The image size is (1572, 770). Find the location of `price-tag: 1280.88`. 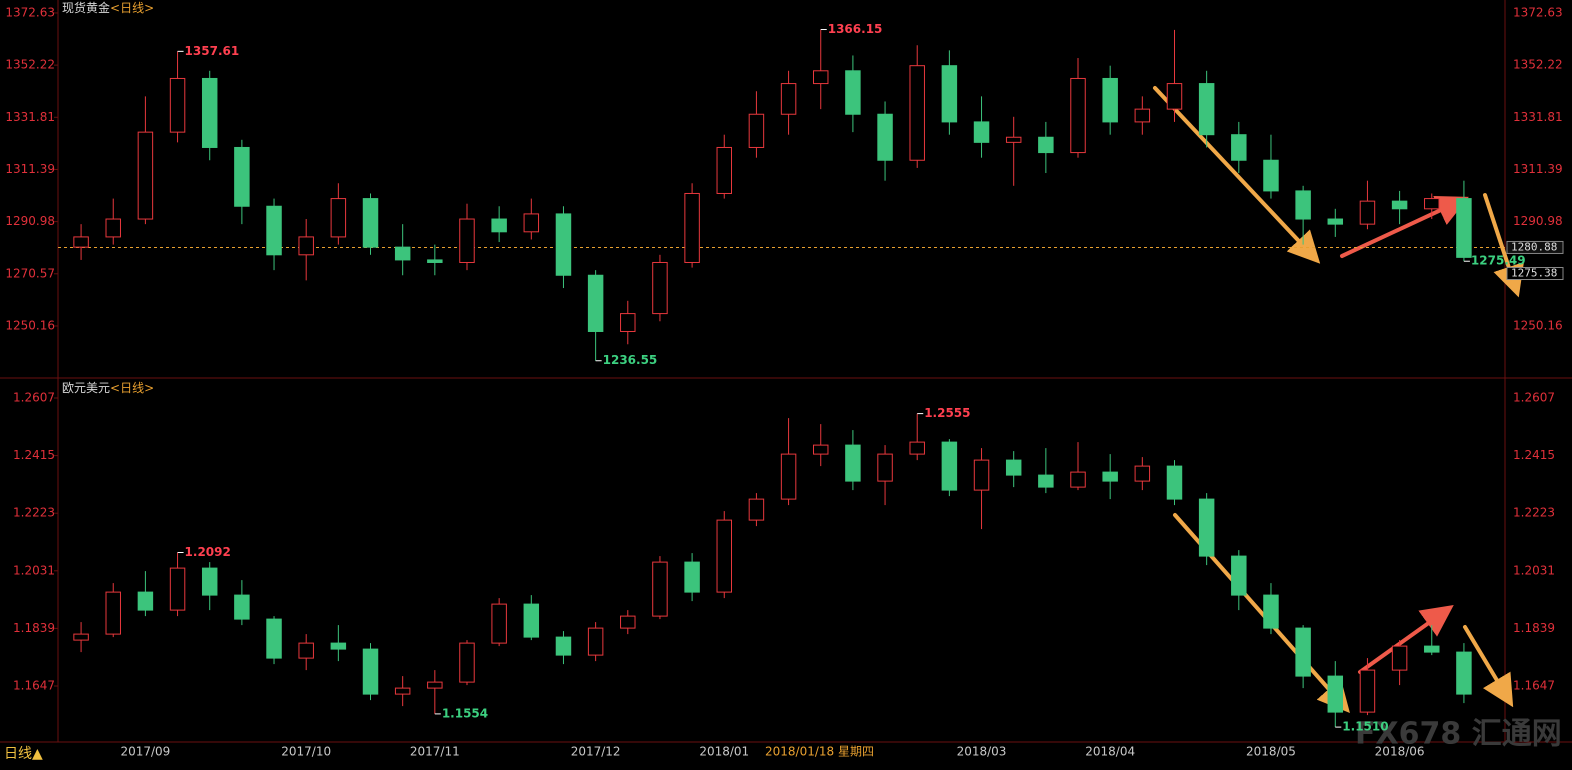

price-tag: 1280.88 is located at coordinates (1534, 246).